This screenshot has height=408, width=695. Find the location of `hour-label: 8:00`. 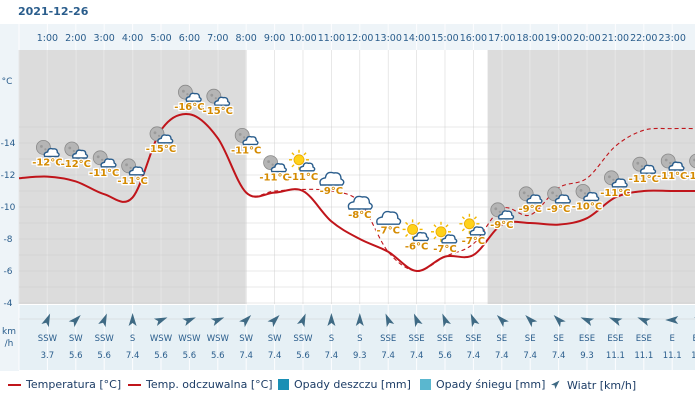

hour-label: 8:00 is located at coordinates (246, 38).